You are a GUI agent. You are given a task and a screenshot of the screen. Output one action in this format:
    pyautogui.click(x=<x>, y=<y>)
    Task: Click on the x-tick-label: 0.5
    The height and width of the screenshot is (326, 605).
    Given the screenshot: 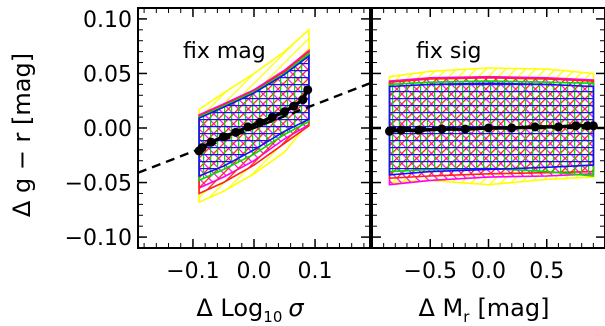 What is the action you would take?
    pyautogui.click(x=546, y=271)
    